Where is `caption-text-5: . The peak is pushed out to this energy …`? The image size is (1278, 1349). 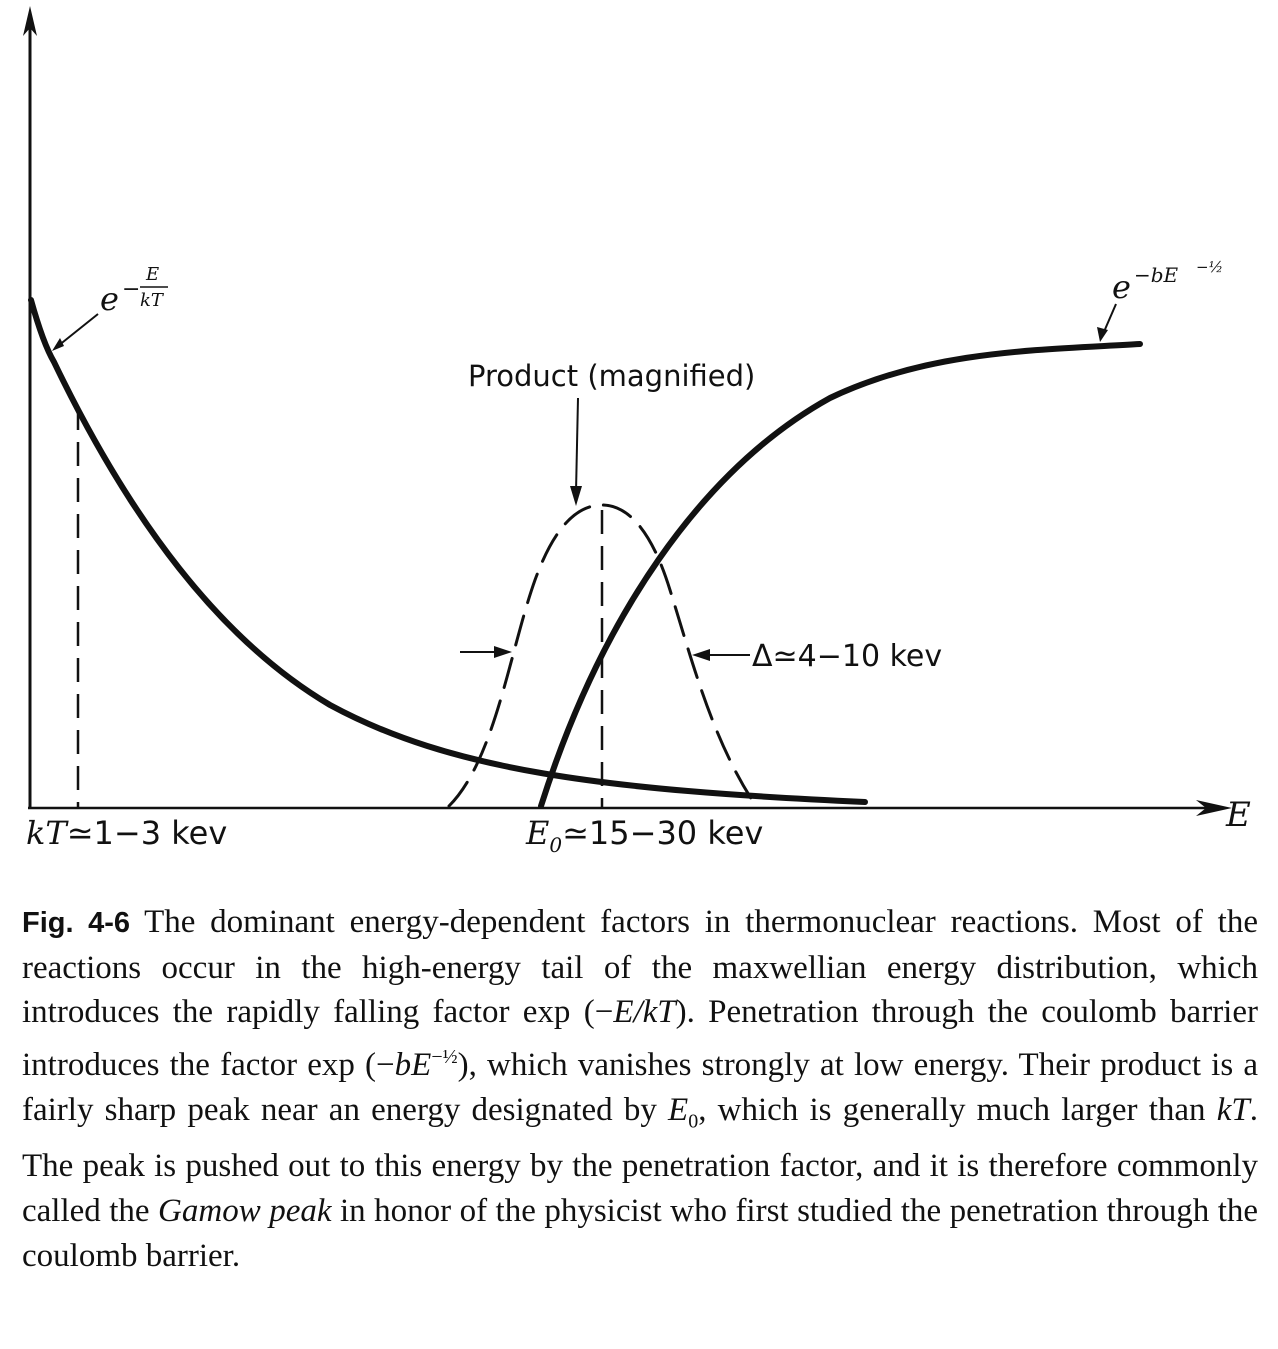
caption-text-5: . The peak is pushed out to this energy … is located at coordinates (640, 1160).